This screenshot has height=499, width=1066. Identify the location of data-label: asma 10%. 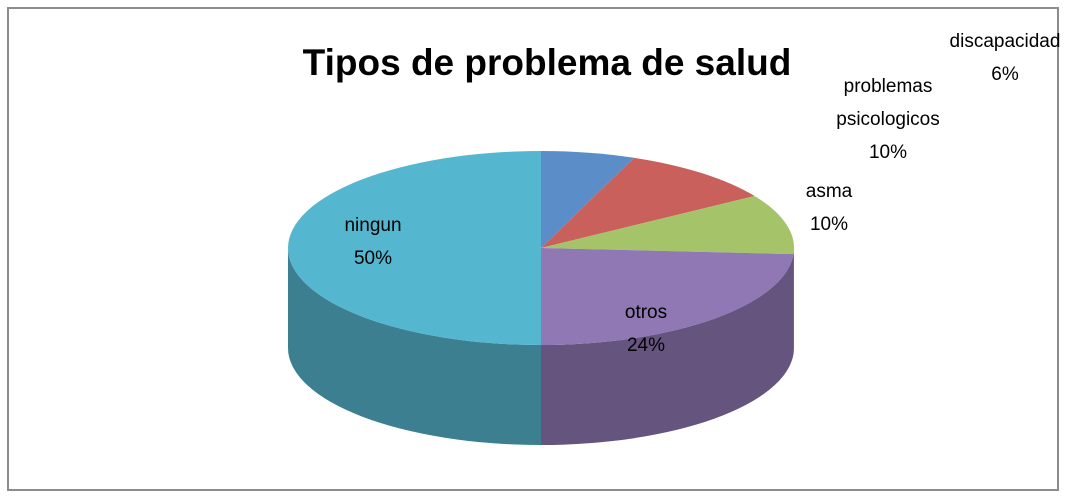
(829, 208).